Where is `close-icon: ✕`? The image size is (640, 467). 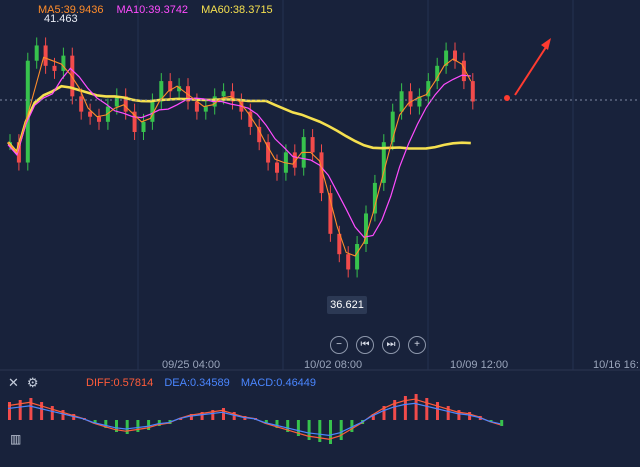
close-icon: ✕ is located at coordinates (13, 382).